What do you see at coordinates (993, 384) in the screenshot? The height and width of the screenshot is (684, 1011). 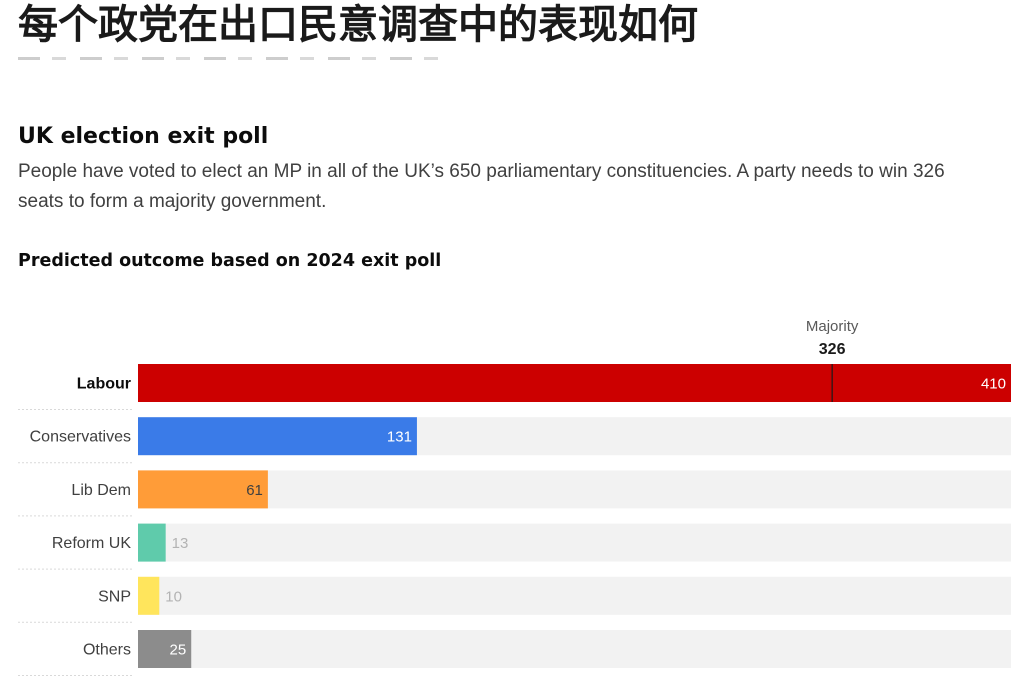 I see `value-label-labour: 410` at bounding box center [993, 384].